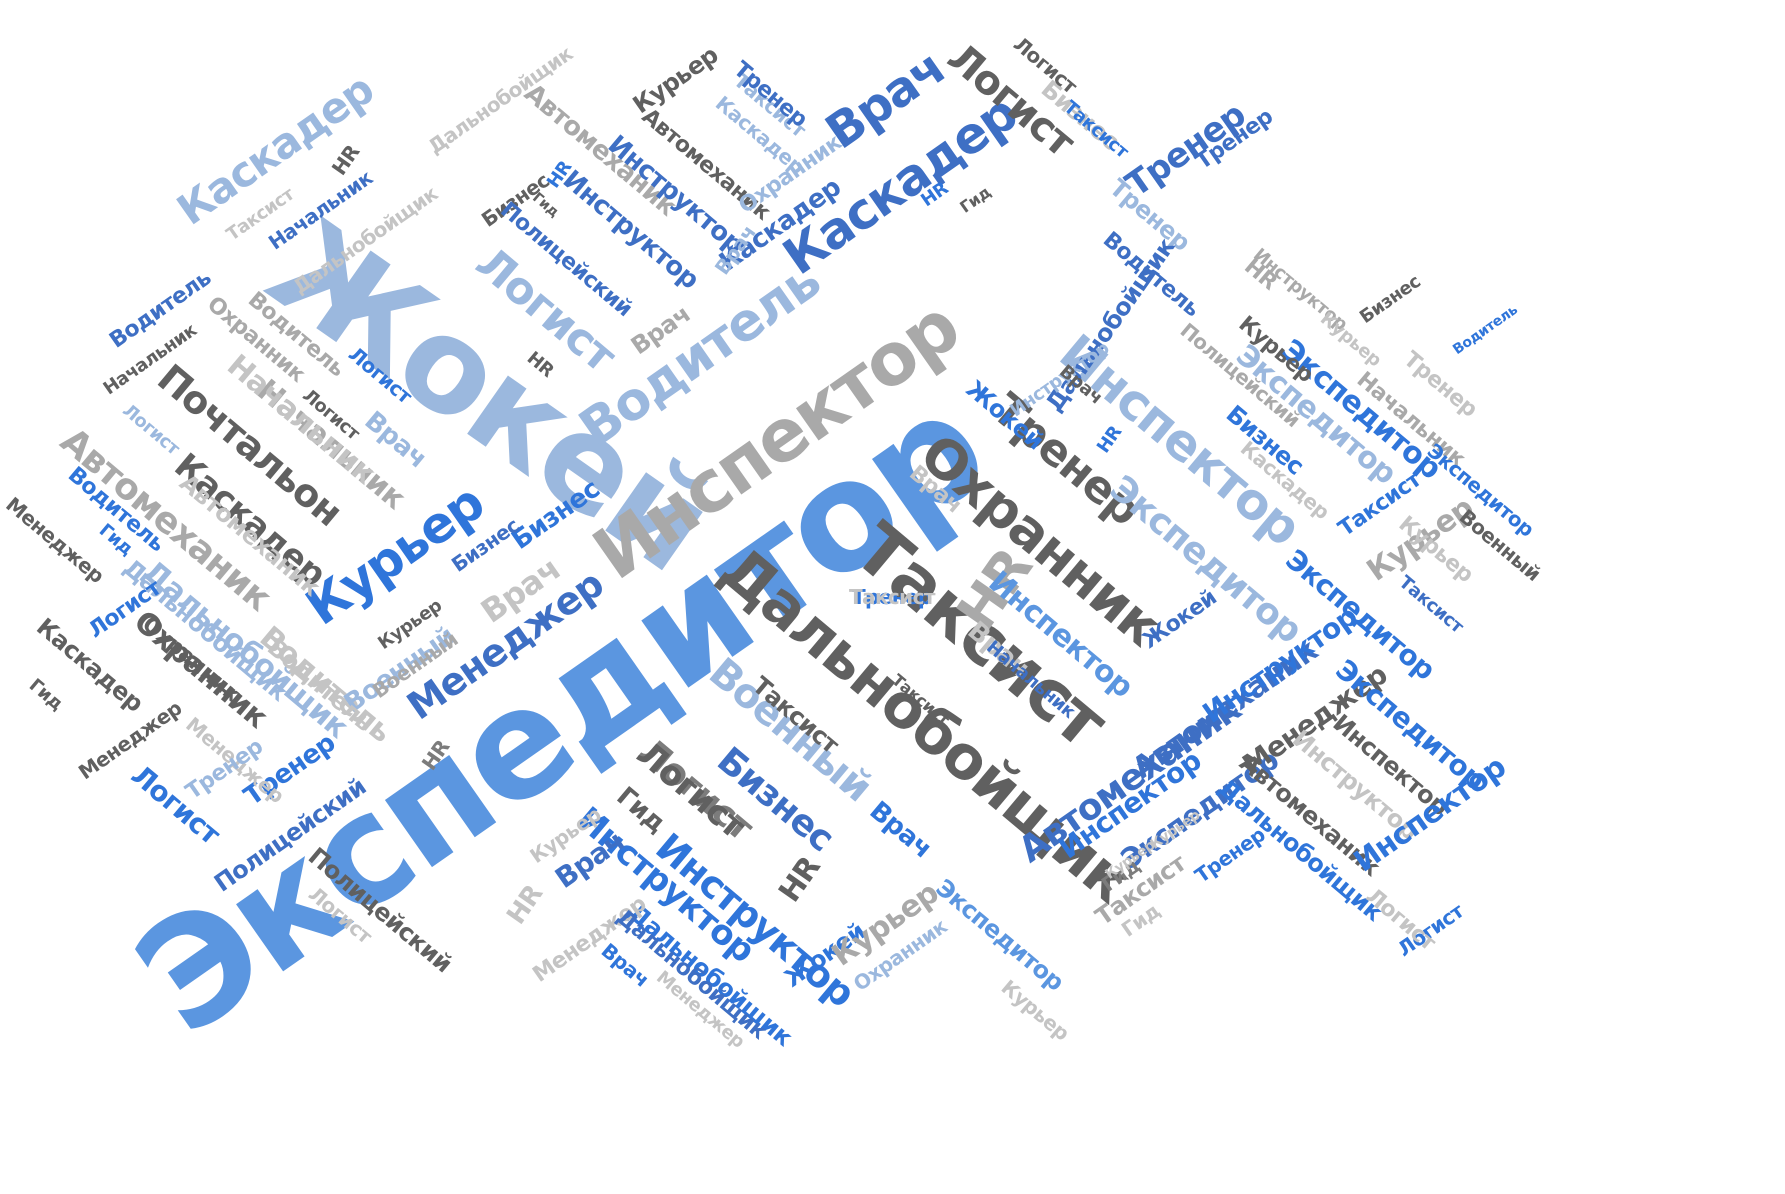 The height and width of the screenshot is (1194, 1785). What do you see at coordinates (892, 597) in the screenshot?
I see `word-таксист: Таксист` at bounding box center [892, 597].